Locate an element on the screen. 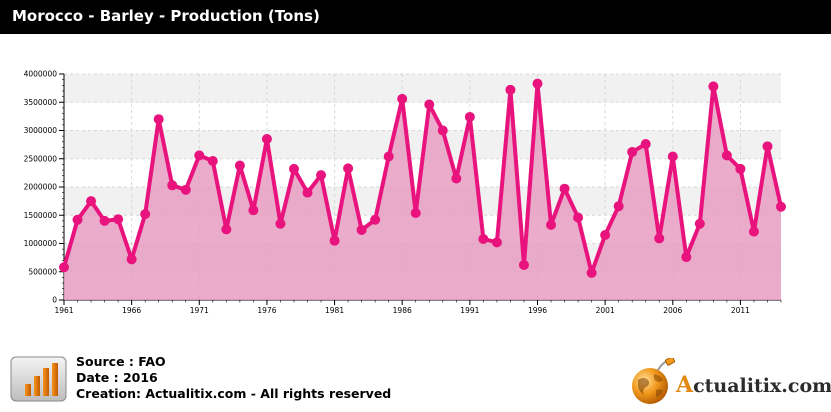 The width and height of the screenshot is (831, 412). x-tick-label: 1996 is located at coordinates (537, 310).